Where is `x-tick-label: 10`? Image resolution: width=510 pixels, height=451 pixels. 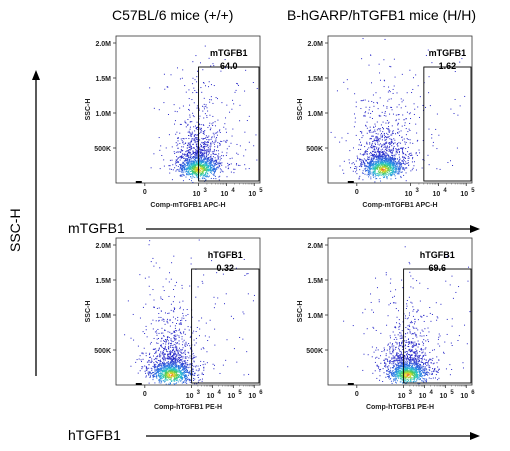 x-tick-label: 10 is located at coordinates (190, 396).